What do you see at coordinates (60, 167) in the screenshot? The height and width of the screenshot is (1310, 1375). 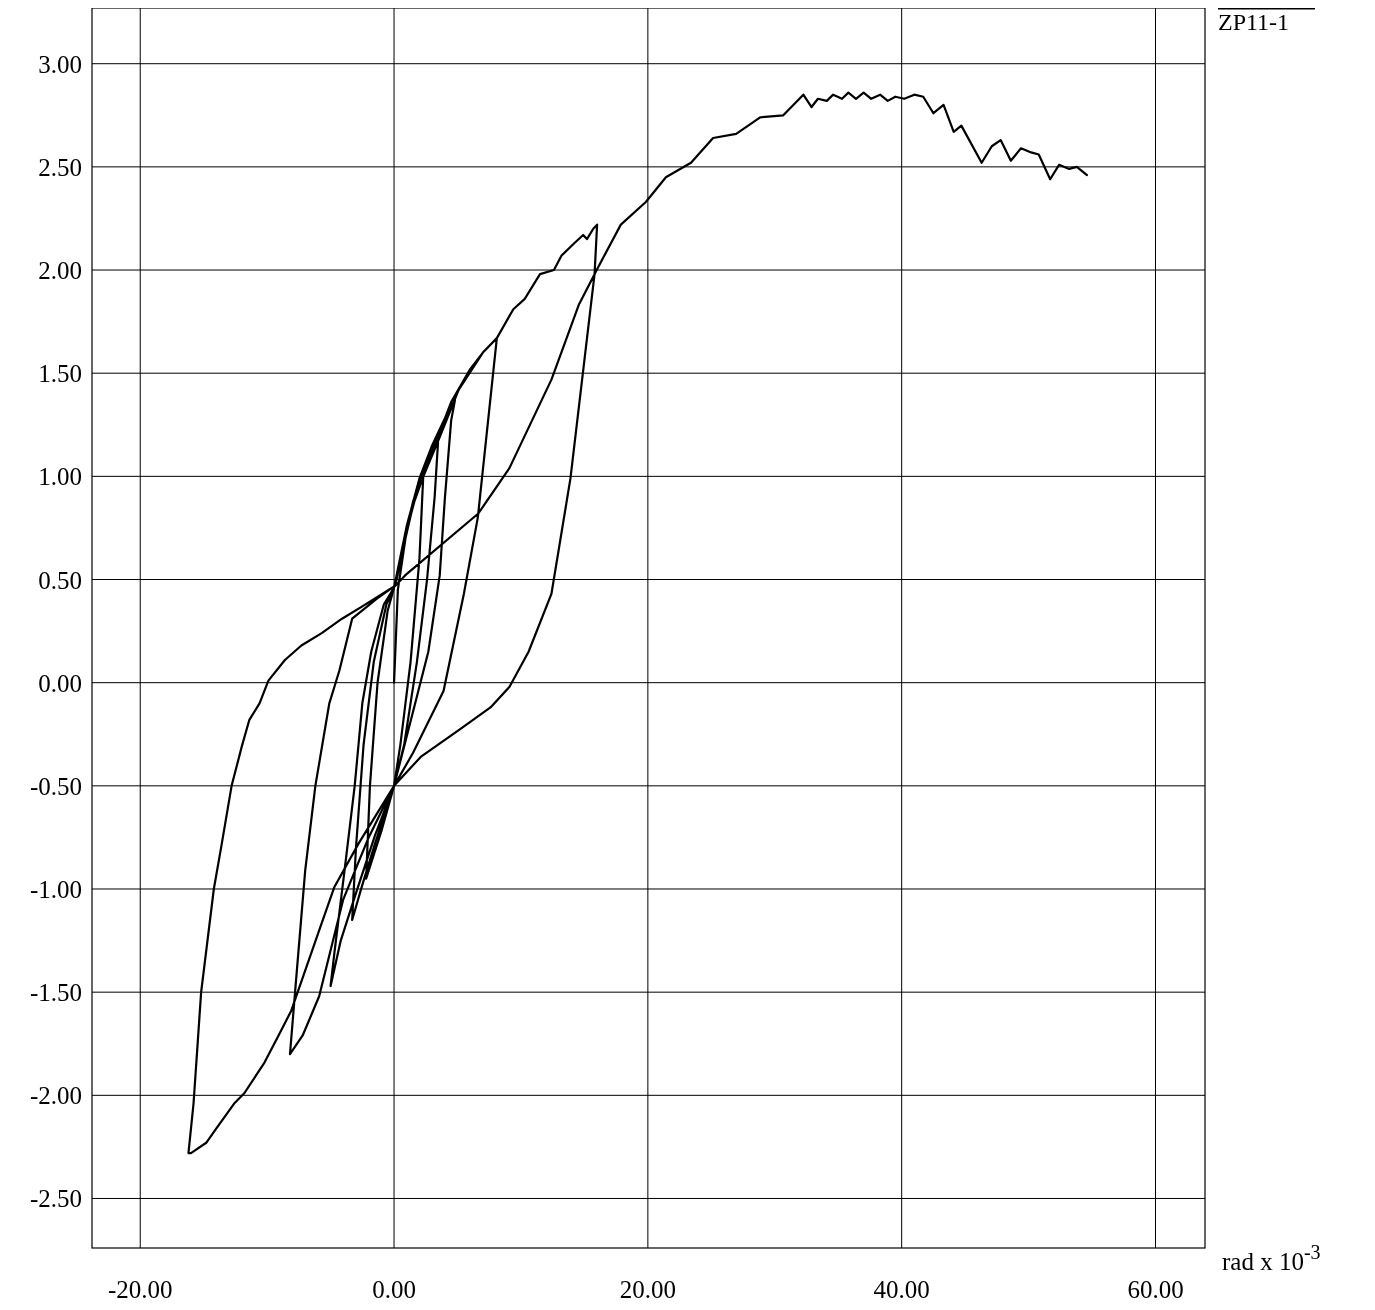 I see `y-tick-label: 2.50` at bounding box center [60, 167].